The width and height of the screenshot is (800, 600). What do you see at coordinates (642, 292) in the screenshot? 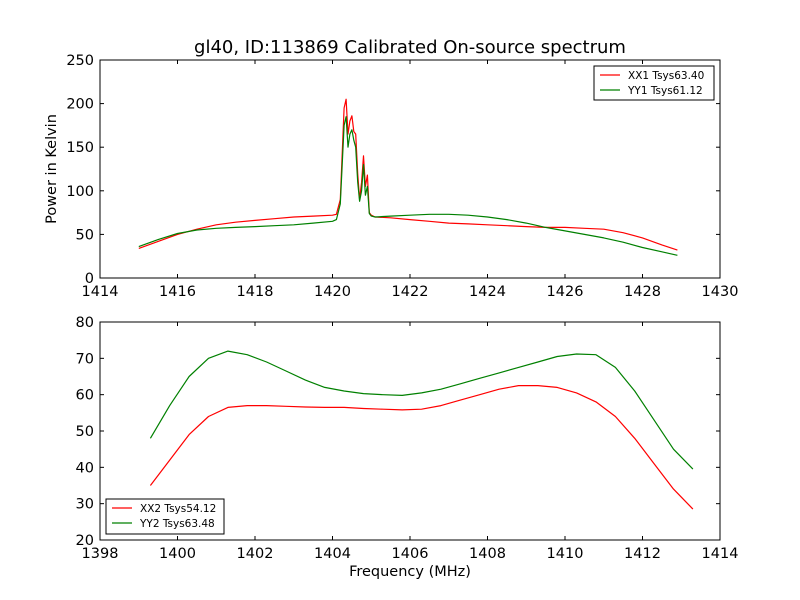
I see `panel1-xtick-label: 1428` at bounding box center [642, 292].